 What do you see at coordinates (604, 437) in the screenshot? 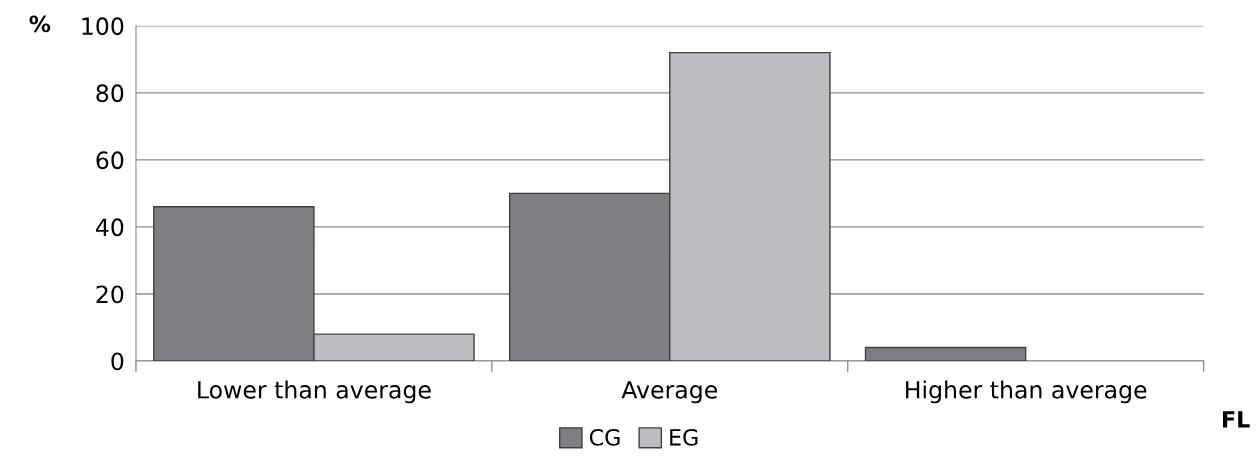
I see `legend-label: CG` at bounding box center [604, 437].